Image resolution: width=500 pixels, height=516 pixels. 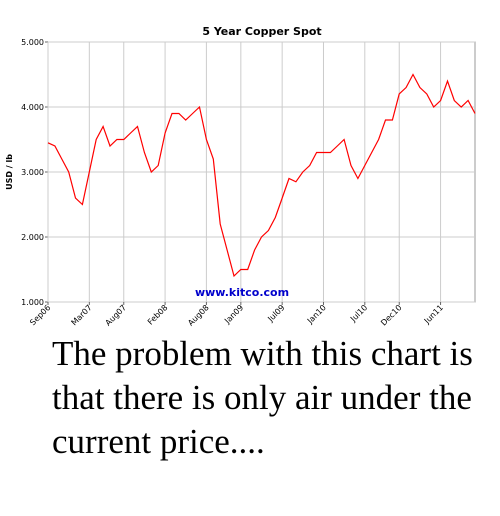 What do you see at coordinates (261, 31) in the screenshot?
I see `chart-title: 5 Year Copper Spot` at bounding box center [261, 31].